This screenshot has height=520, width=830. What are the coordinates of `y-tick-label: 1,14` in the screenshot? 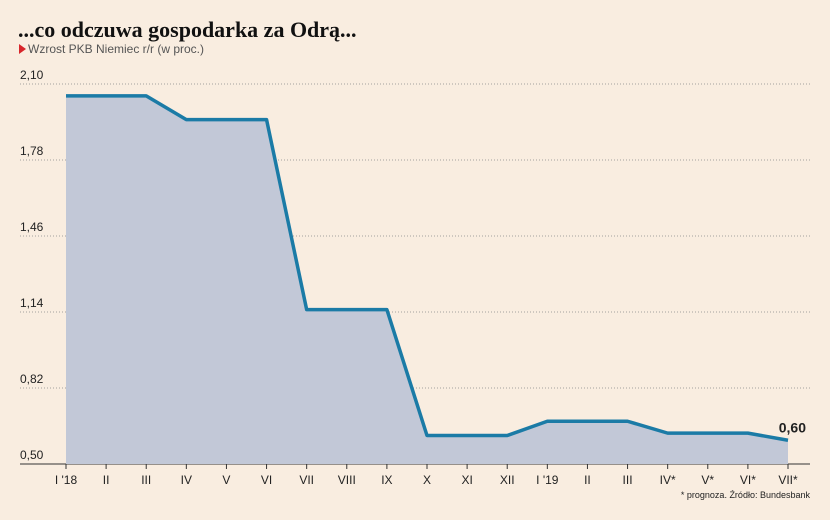 It's located at (32, 303).